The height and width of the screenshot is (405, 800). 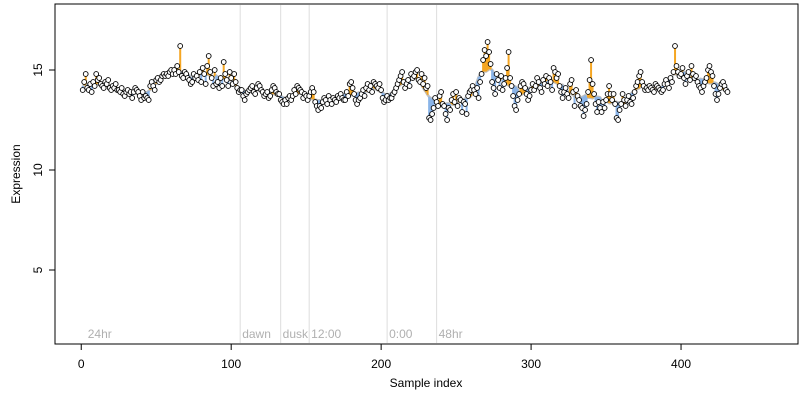 I want to click on marker-label-dusk: dusk, so click(x=296, y=334).